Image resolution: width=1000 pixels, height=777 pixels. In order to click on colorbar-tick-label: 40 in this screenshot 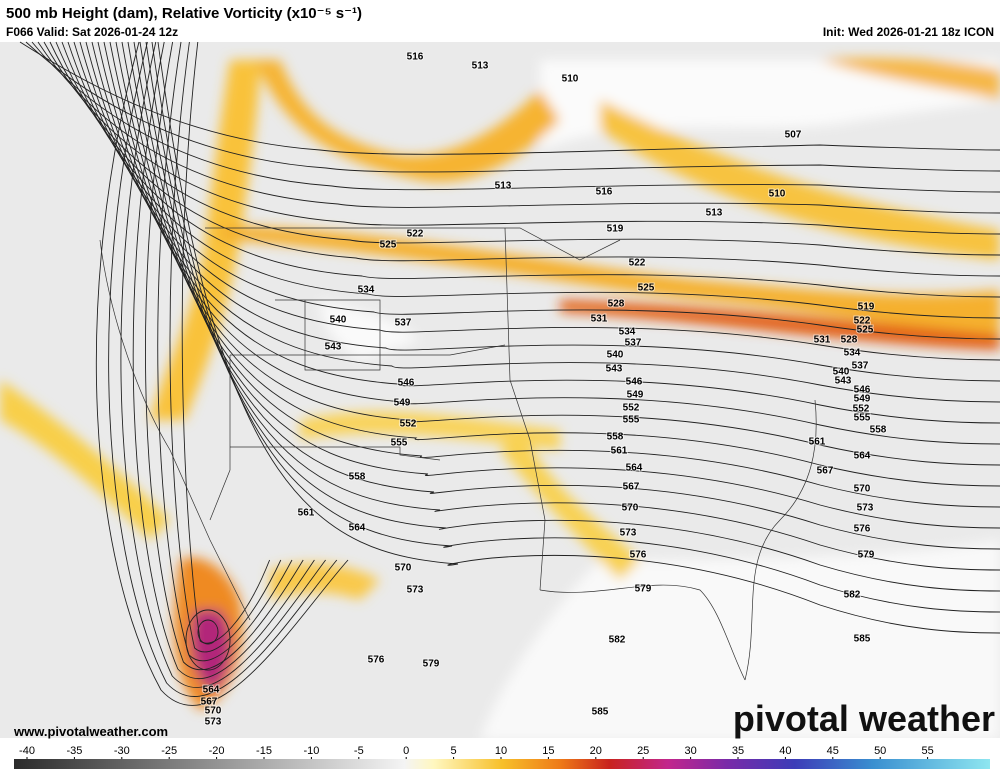, I will do `click(785, 751)`.